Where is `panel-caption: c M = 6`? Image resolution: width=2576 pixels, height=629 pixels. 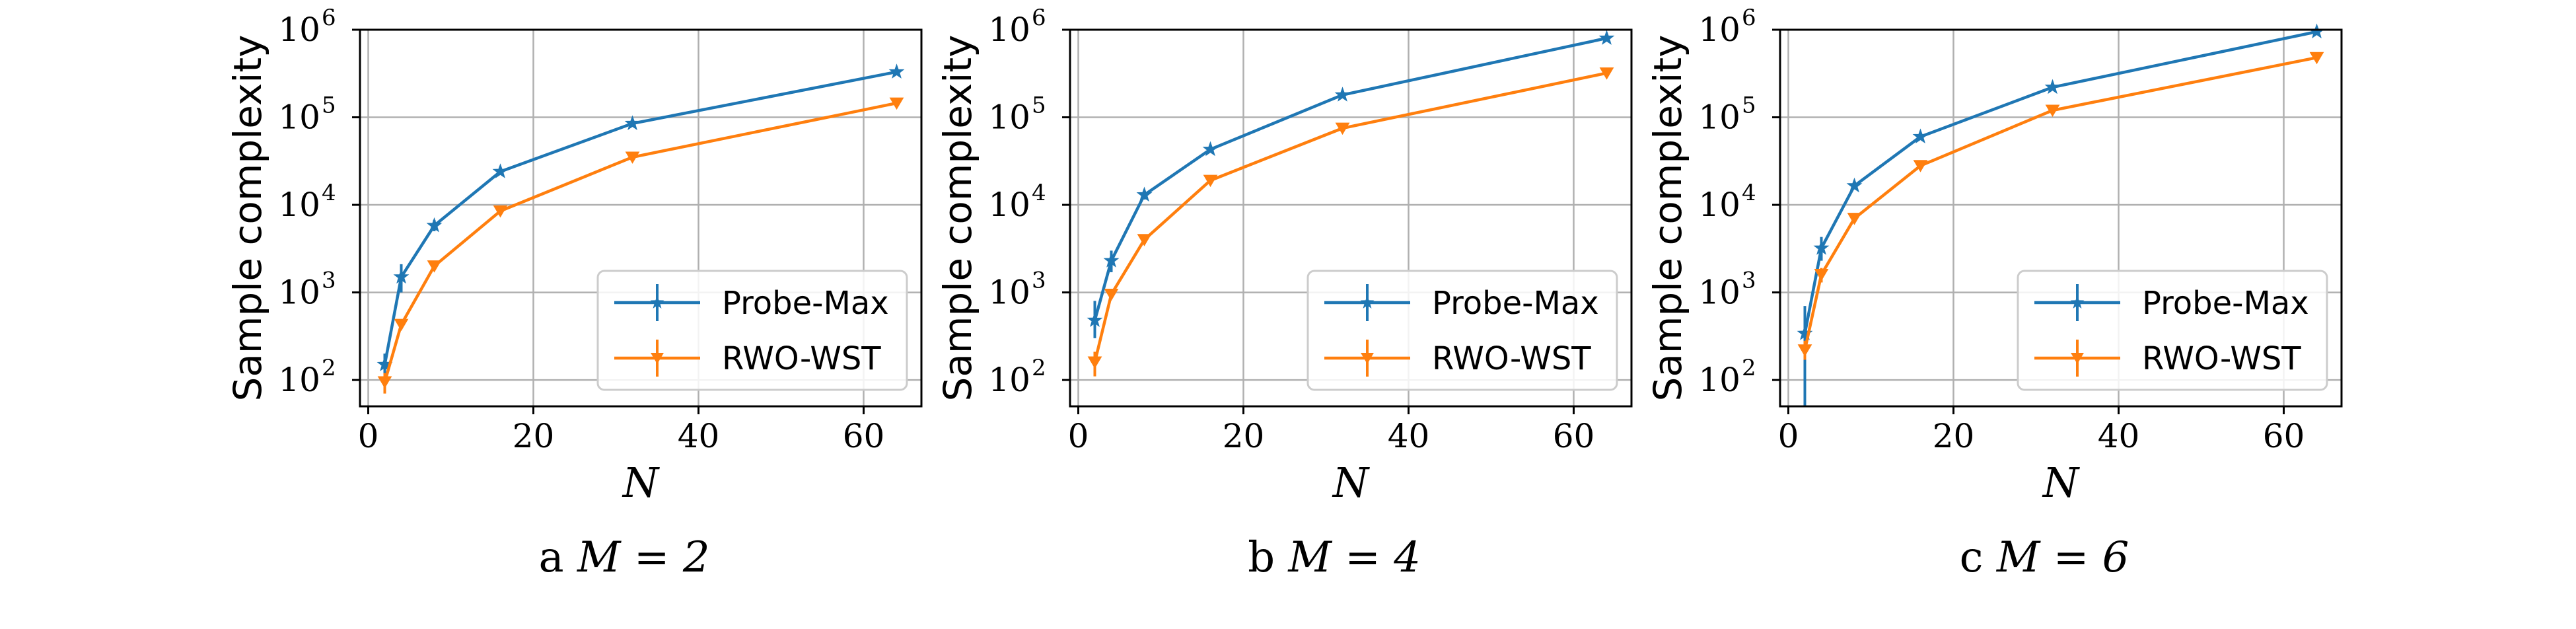
panel-caption: c M = 6 is located at coordinates (2044, 557).